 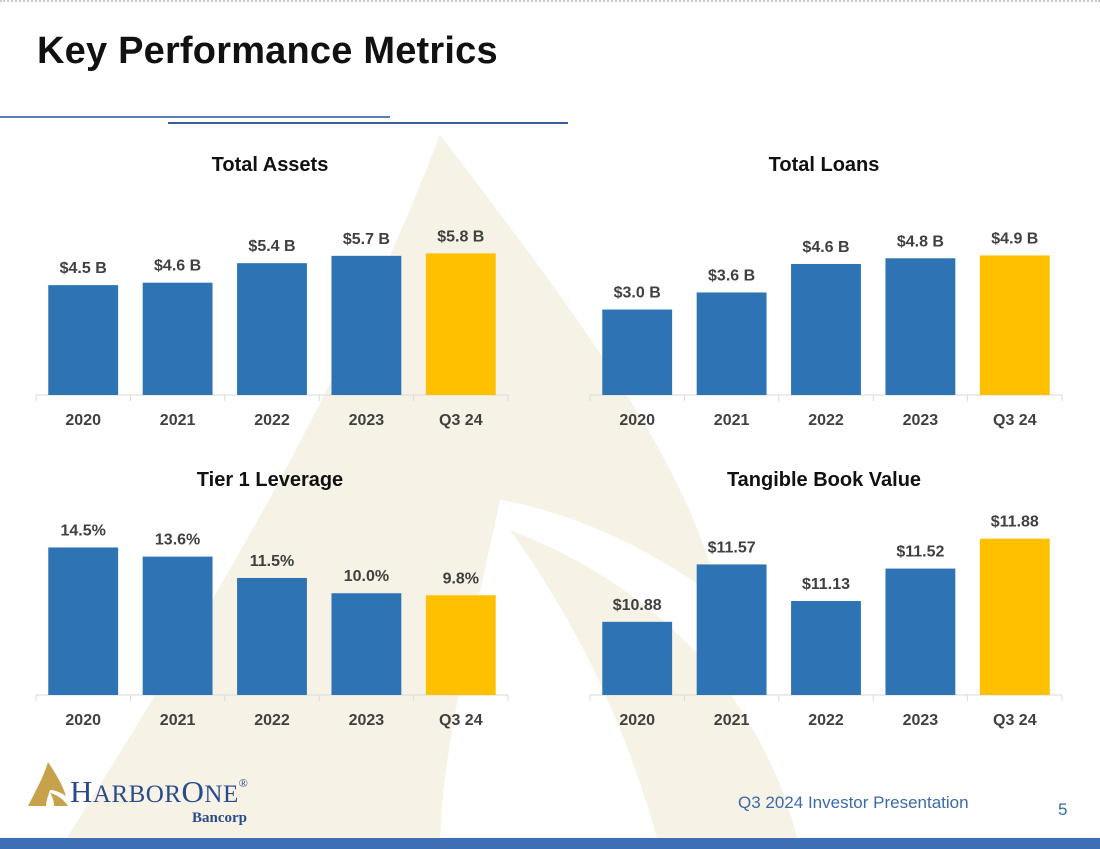 I want to click on data-label: $5.4 B, so click(x=271, y=246).